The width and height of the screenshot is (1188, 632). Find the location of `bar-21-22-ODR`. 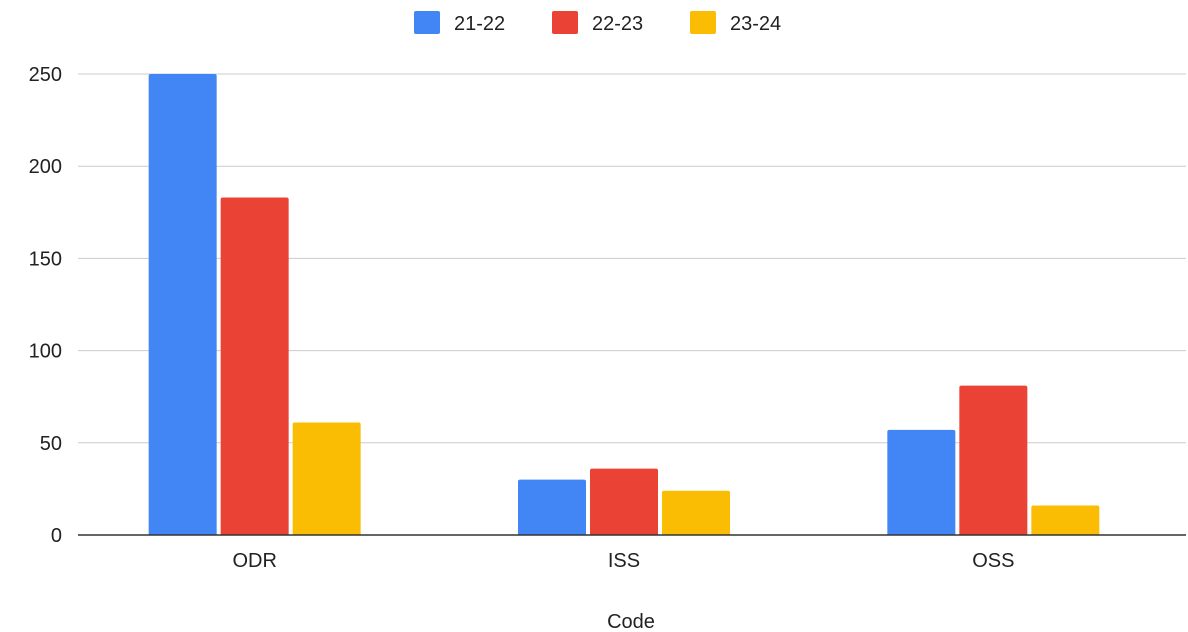

bar-21-22-ODR is located at coordinates (182, 304).